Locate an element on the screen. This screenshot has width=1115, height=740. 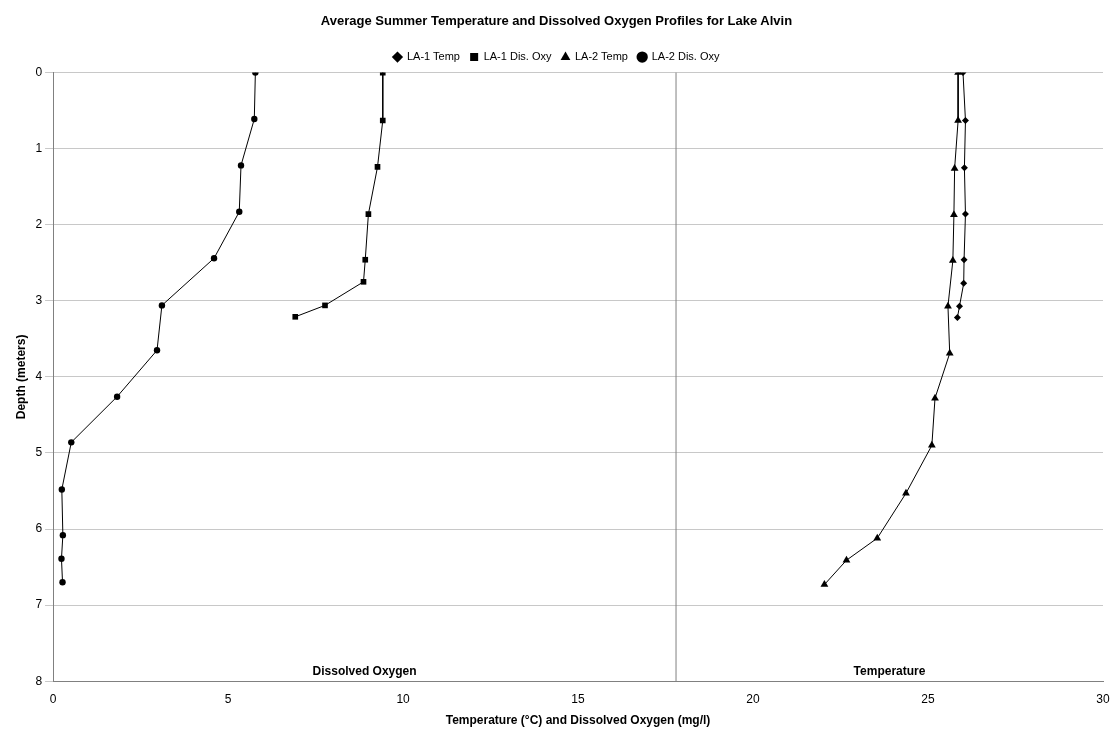
legend-label: LA-2 Temp is located at coordinates (601, 56).